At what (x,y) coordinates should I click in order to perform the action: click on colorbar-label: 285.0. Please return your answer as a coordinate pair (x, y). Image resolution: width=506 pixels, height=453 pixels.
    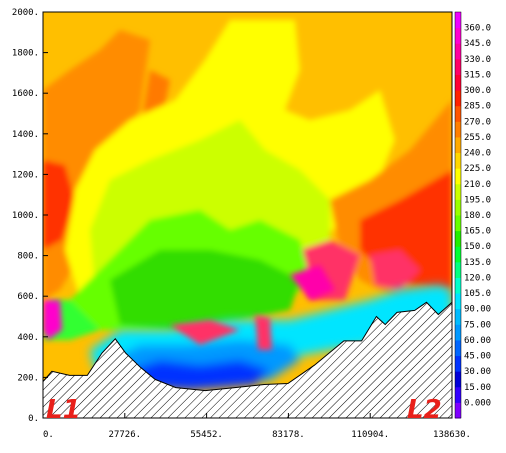
    Looking at the image, I should click on (477, 107).